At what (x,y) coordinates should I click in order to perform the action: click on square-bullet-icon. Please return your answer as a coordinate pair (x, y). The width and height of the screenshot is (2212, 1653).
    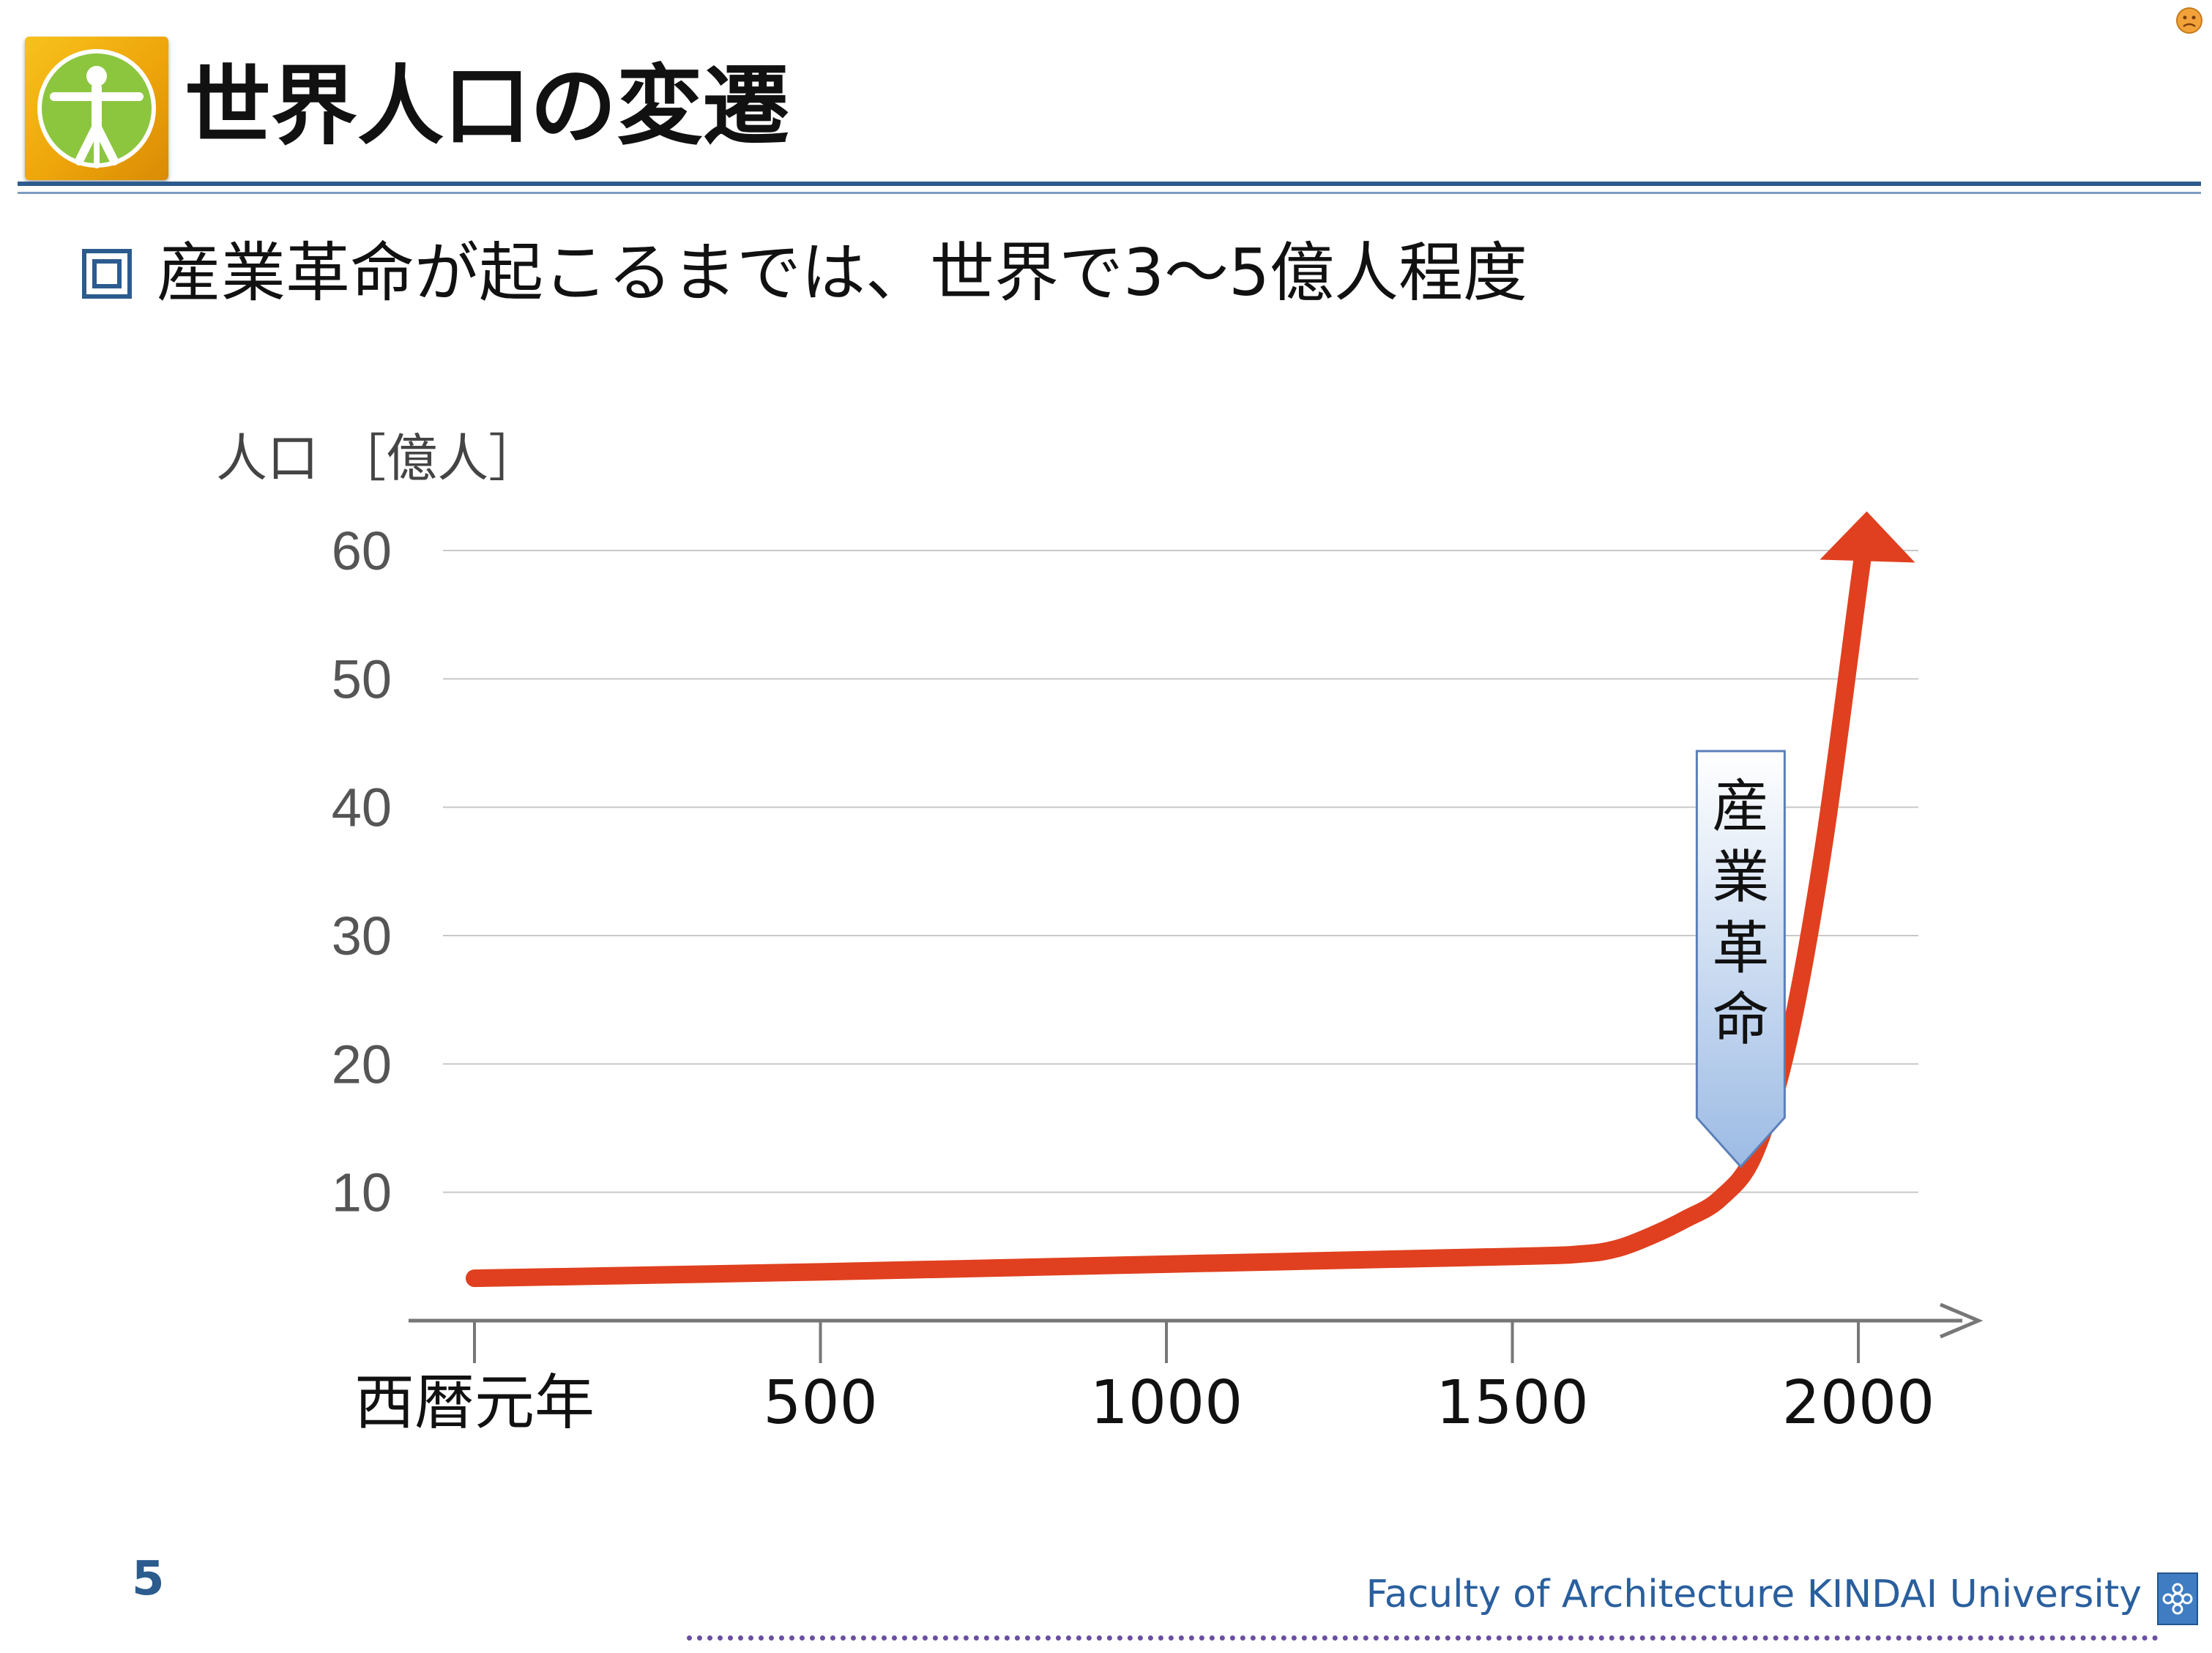
    Looking at the image, I should click on (107, 274).